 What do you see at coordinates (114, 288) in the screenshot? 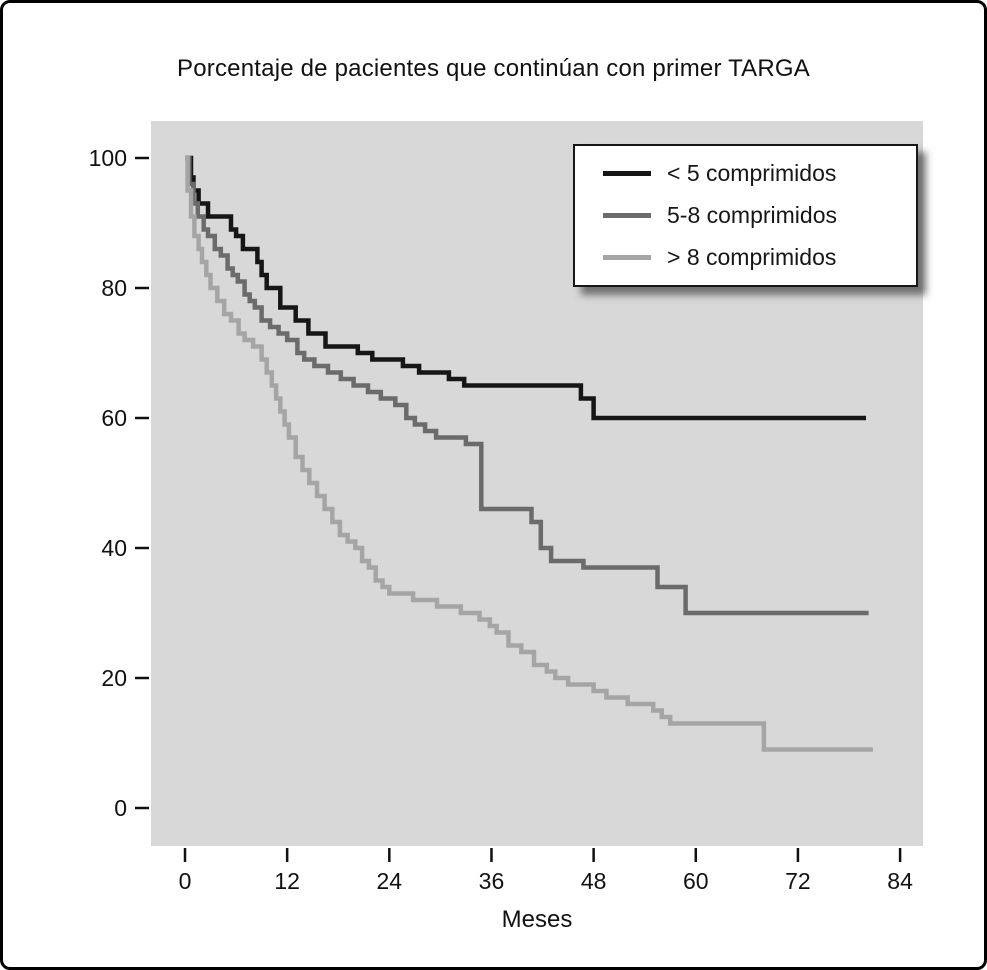
I see `y-tick-label: 80` at bounding box center [114, 288].